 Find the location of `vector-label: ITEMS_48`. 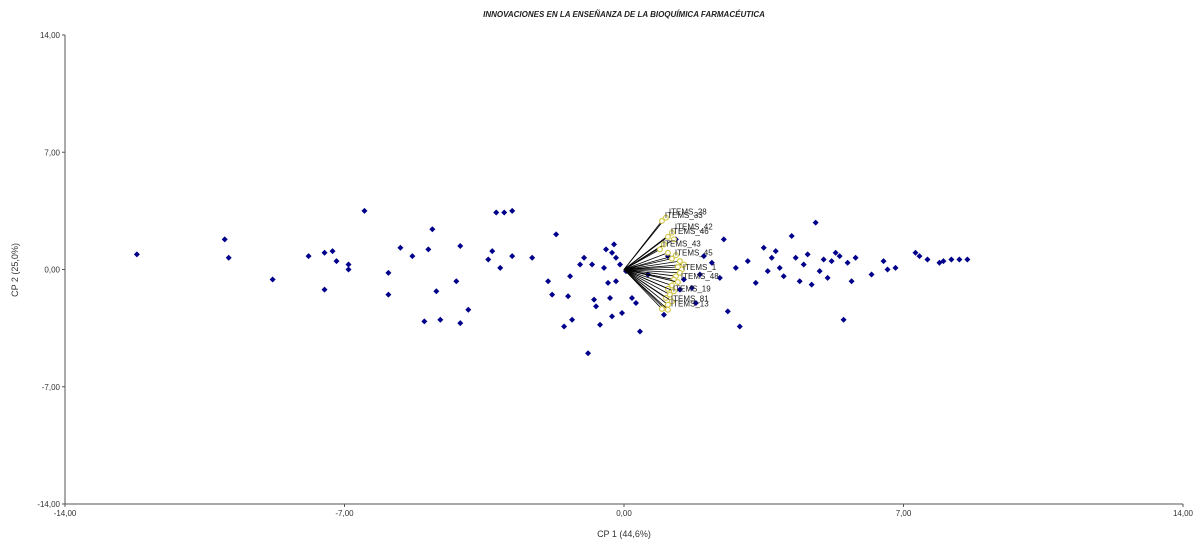

vector-label: ITEMS_48 is located at coordinates (700, 276).